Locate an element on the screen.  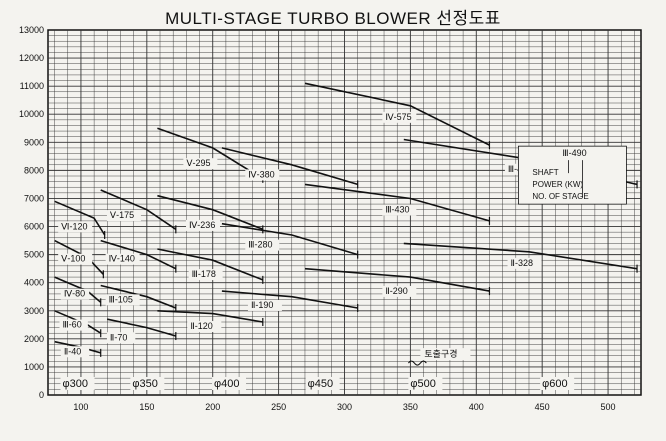
y-tick-label: 10000 is located at coordinates (31, 114).